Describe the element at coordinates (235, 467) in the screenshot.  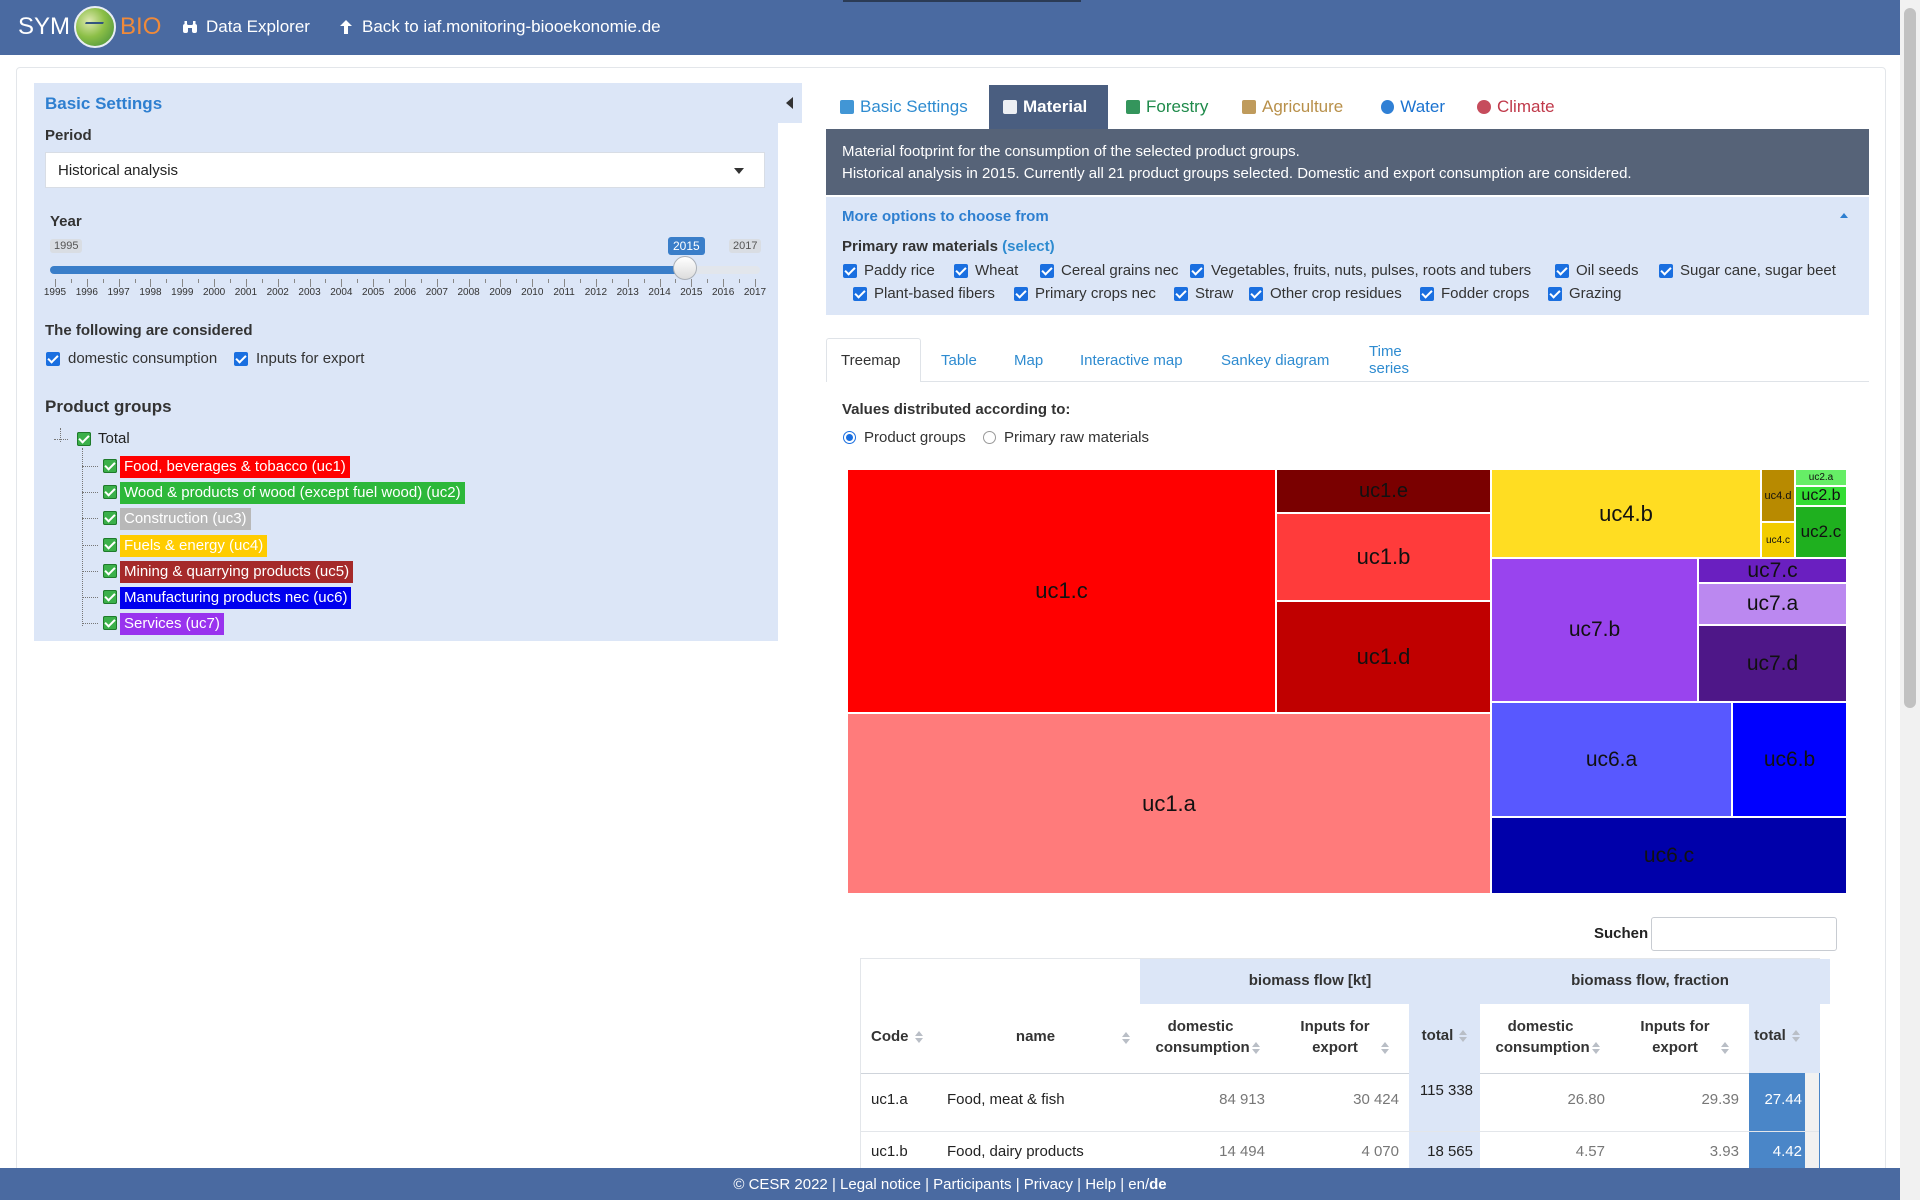
I see `product-group-label: Food, beverages & tobacco (uc1)` at that location.